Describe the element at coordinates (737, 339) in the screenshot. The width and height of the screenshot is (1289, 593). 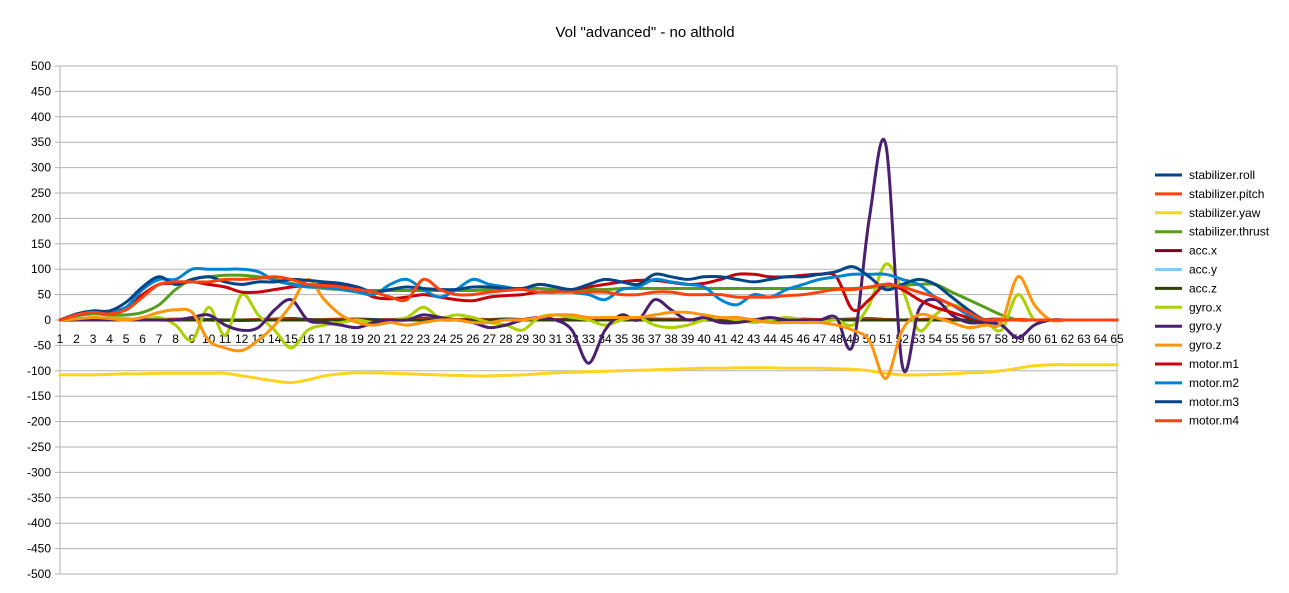
I see `x-tick-label: 42` at that location.